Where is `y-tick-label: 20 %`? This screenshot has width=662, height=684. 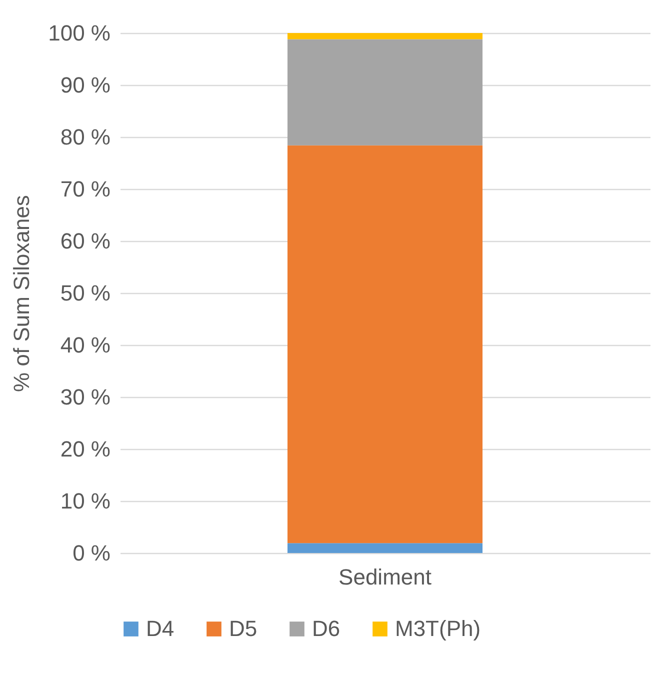
y-tick-label: 20 % is located at coordinates (85, 449).